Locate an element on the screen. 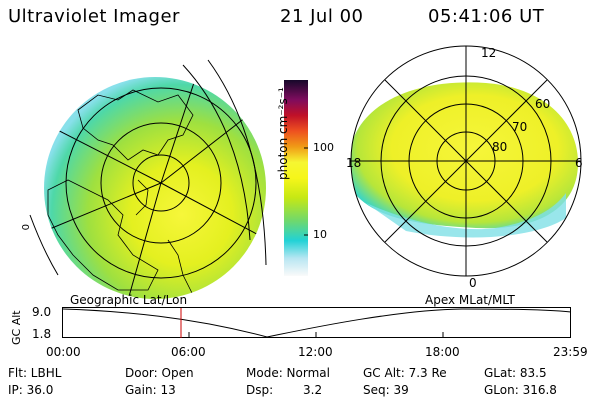 The width and height of the screenshot is (600, 400). gc-alt-info: GC Alt: 7.3 Re is located at coordinates (405, 373).